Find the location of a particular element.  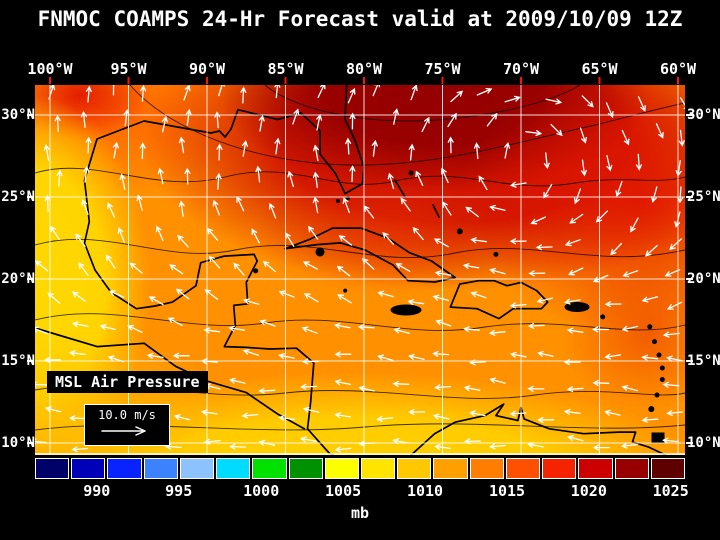

lat-label-left: 30°N is located at coordinates (18, 115).